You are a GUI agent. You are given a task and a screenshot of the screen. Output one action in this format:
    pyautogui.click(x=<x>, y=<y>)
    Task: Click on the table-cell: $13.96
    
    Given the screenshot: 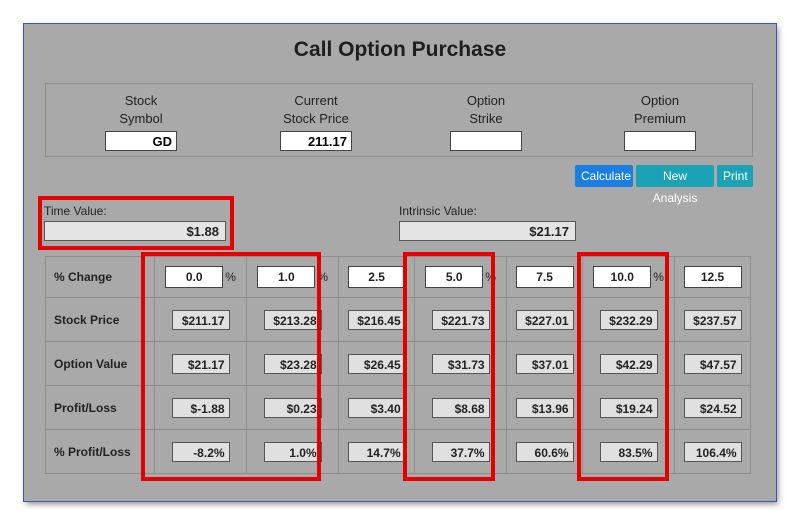 What is the action you would take?
    pyautogui.click(x=544, y=407)
    